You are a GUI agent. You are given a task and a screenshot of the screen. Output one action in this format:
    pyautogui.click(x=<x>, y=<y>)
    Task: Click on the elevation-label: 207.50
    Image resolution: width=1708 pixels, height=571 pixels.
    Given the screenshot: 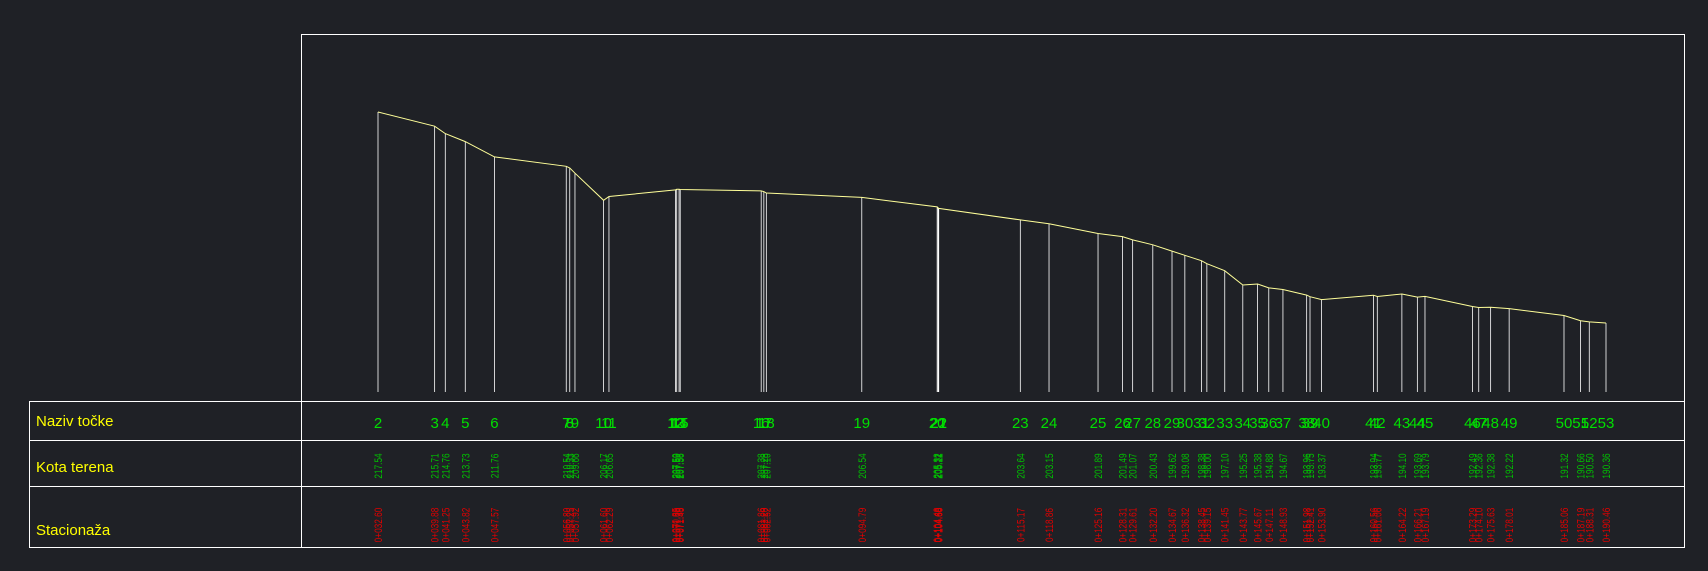 What is the action you would take?
    pyautogui.click(x=676, y=466)
    